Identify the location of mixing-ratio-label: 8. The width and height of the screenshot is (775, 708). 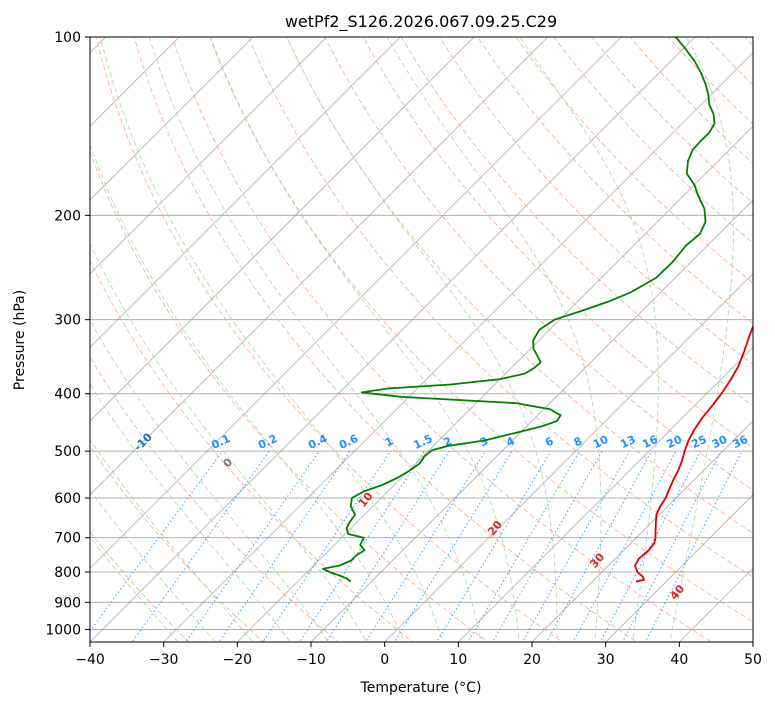
(578, 441).